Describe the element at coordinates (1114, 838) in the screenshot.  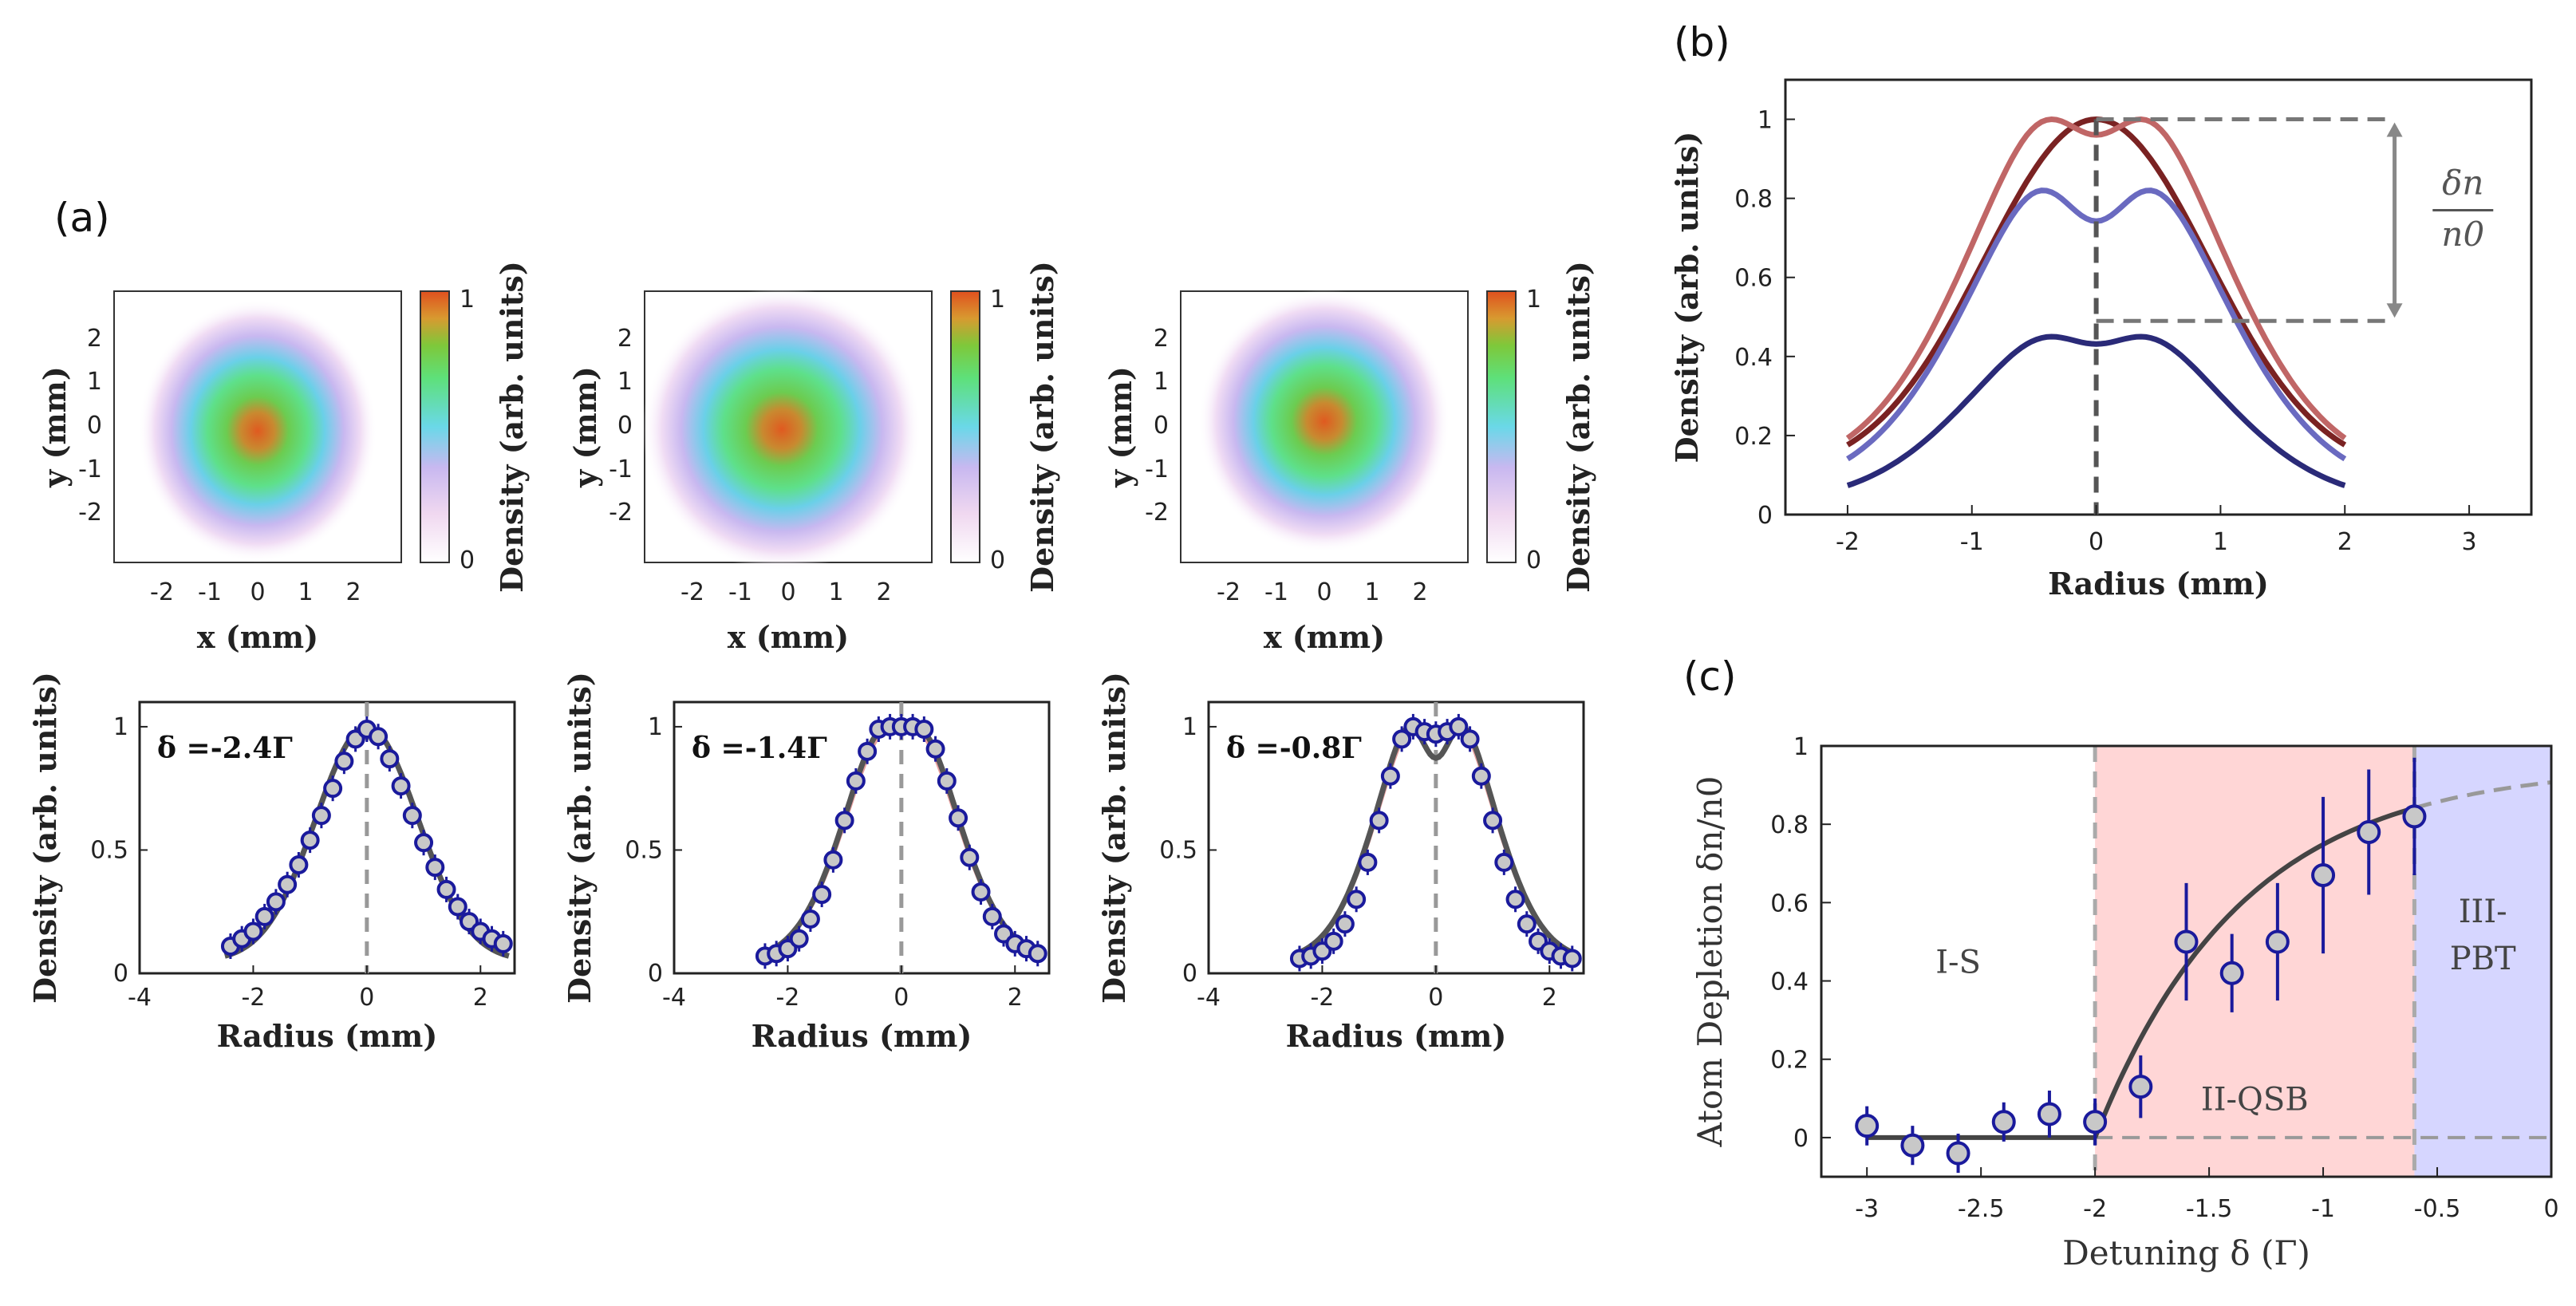
I see `y-axis-label: Density (arb. units)` at that location.